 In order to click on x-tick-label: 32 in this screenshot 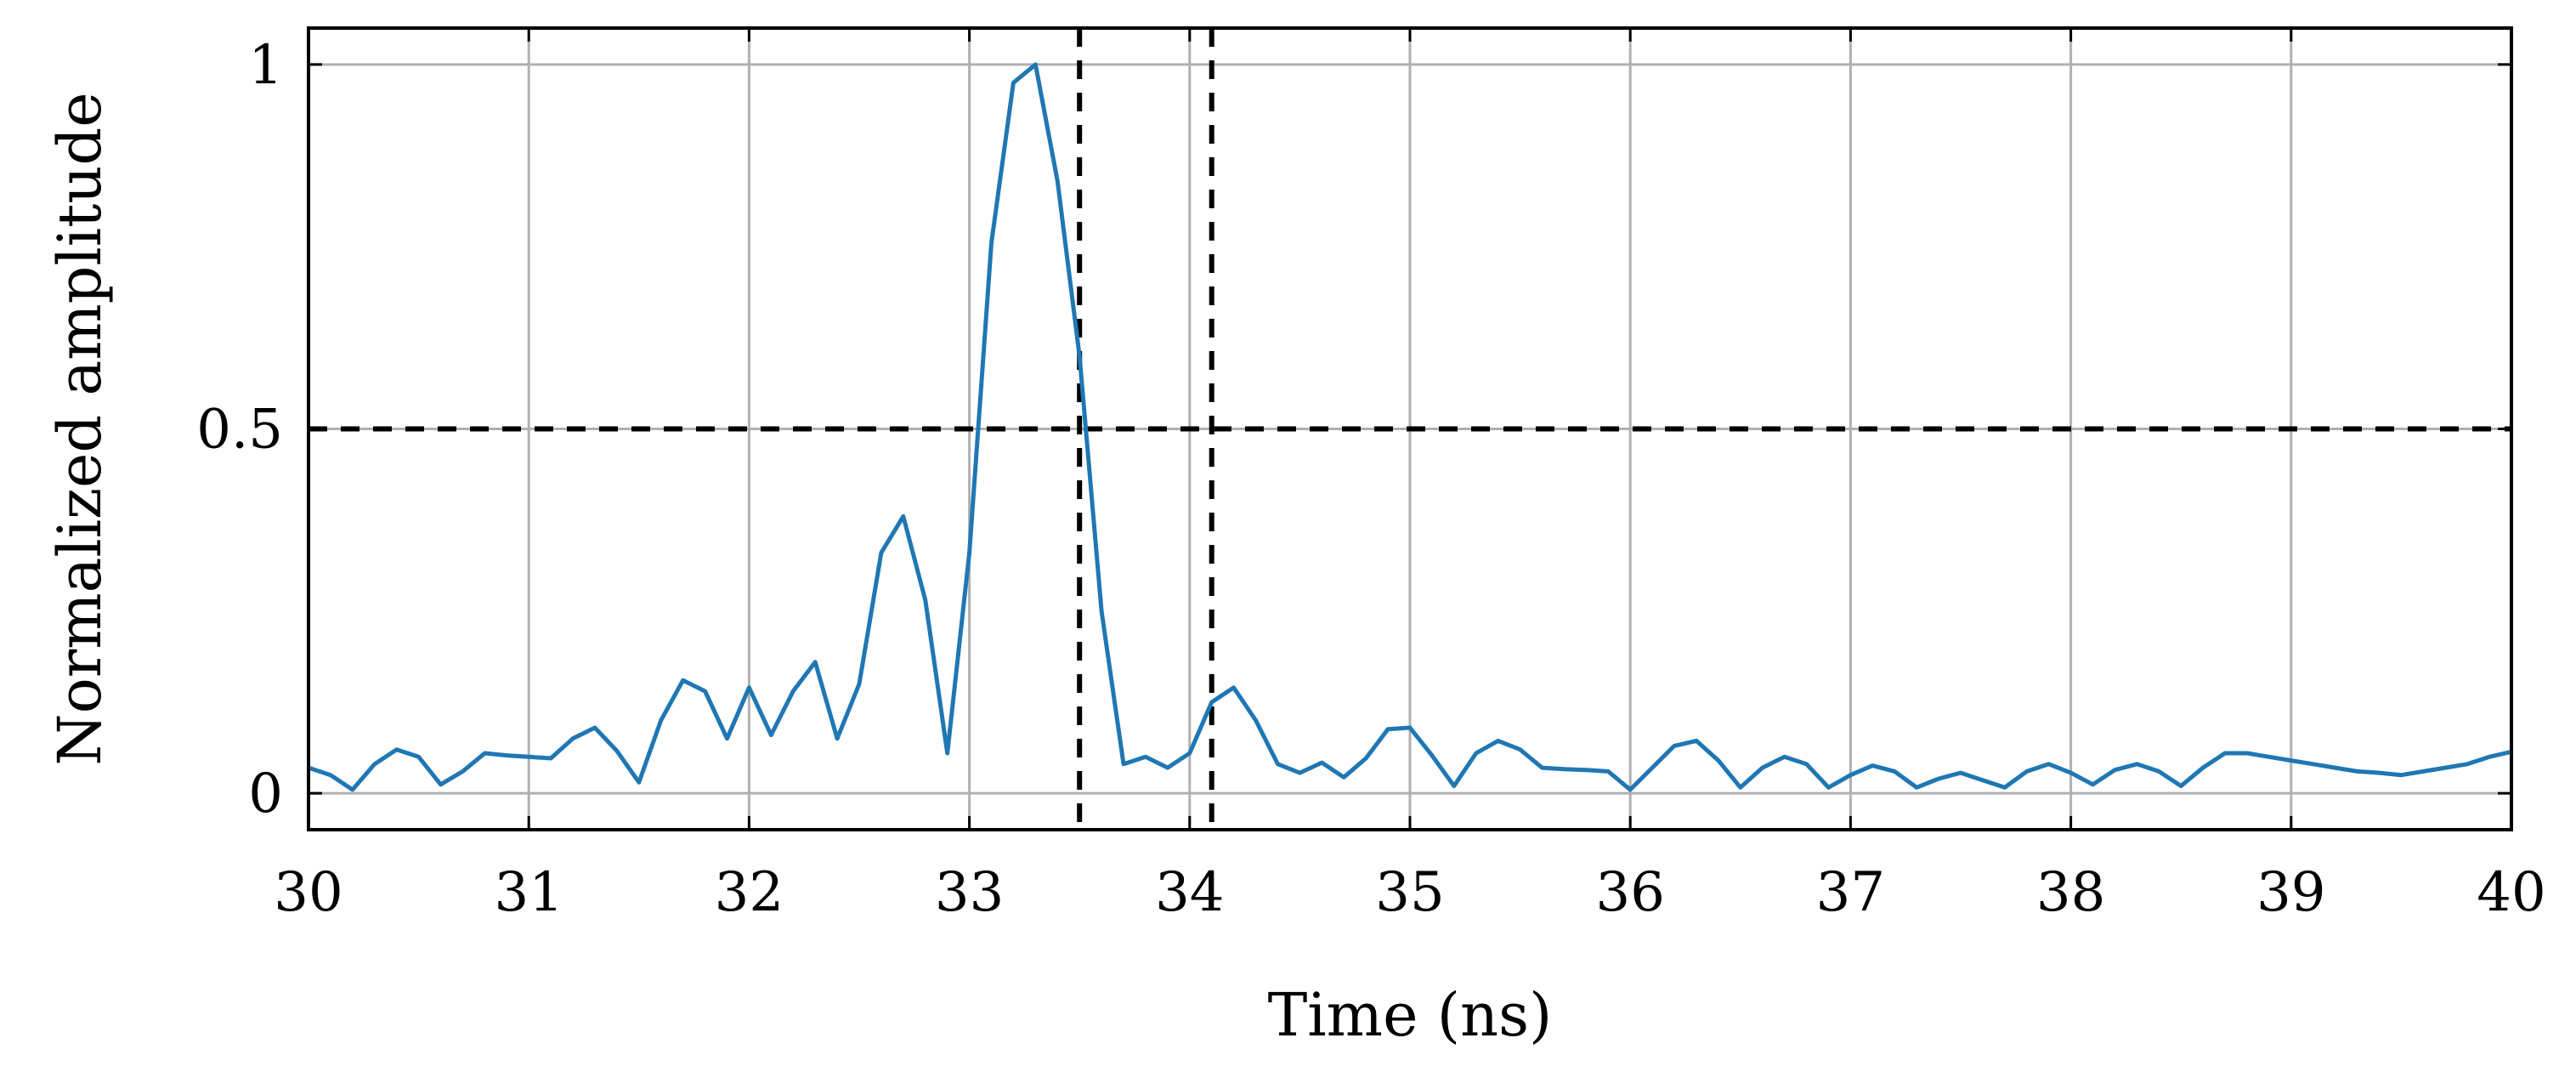, I will do `click(749, 892)`.